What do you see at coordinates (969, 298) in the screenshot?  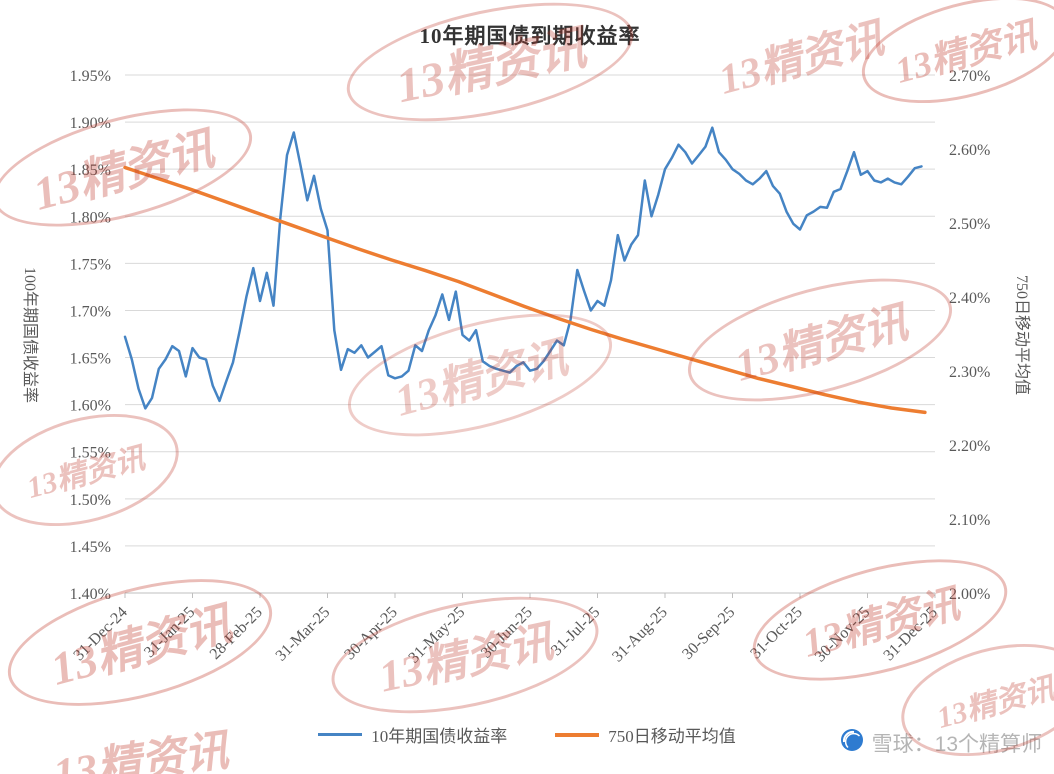 I see `right-tick-label: 2.40%` at bounding box center [969, 298].